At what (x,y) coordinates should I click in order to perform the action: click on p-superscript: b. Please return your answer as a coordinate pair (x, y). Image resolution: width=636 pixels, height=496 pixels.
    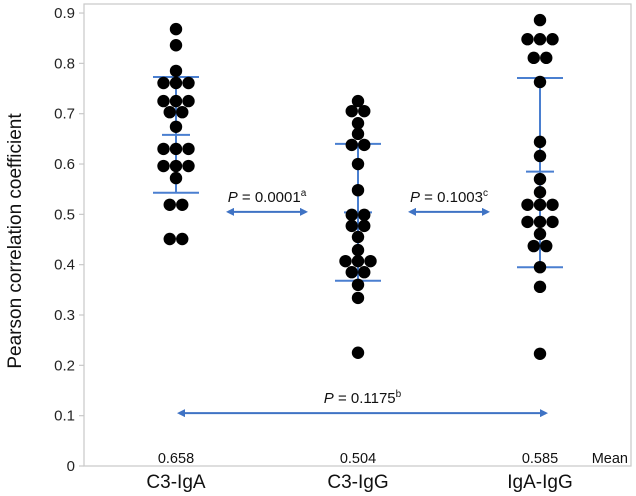
    Looking at the image, I should click on (399, 394).